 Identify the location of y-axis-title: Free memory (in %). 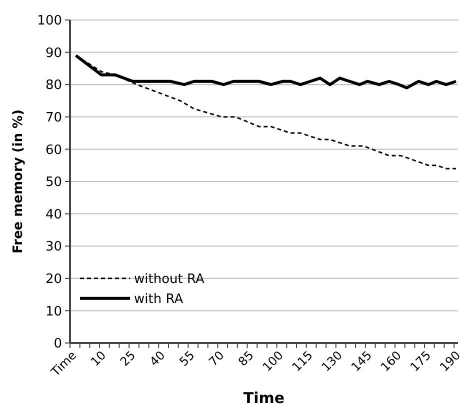
(18, 181).